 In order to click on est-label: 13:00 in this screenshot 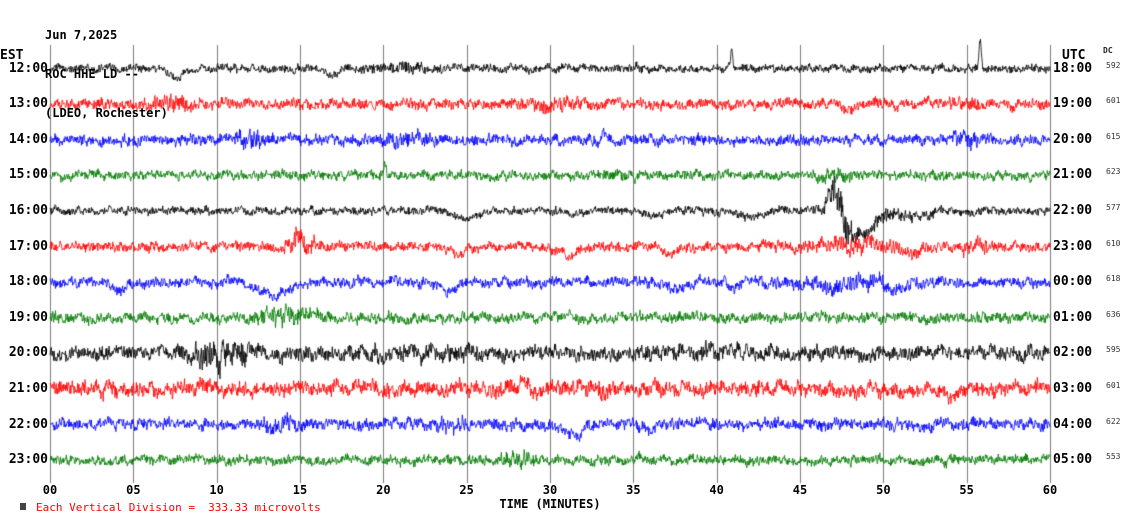, I will do `click(28, 104)`.